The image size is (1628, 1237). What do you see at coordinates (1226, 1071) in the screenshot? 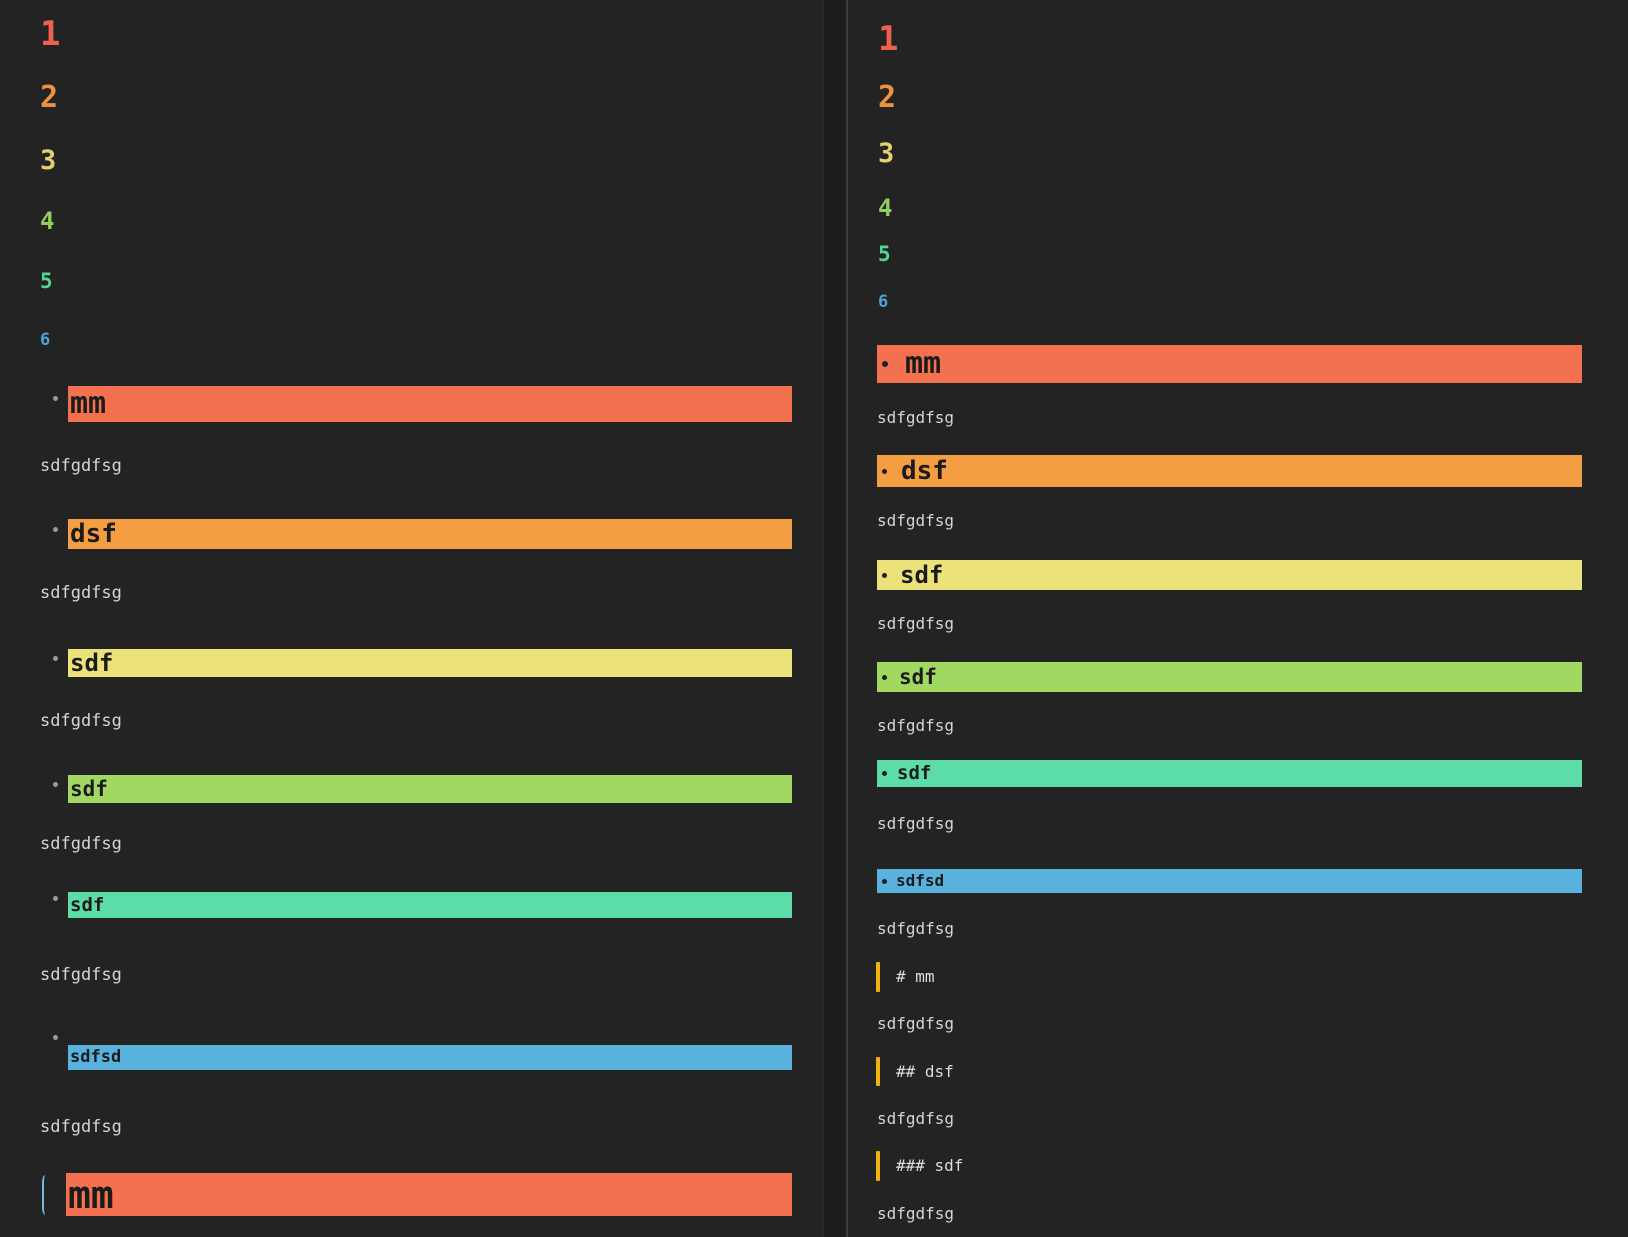
I see `blockquote-row: ## dsf` at bounding box center [1226, 1071].